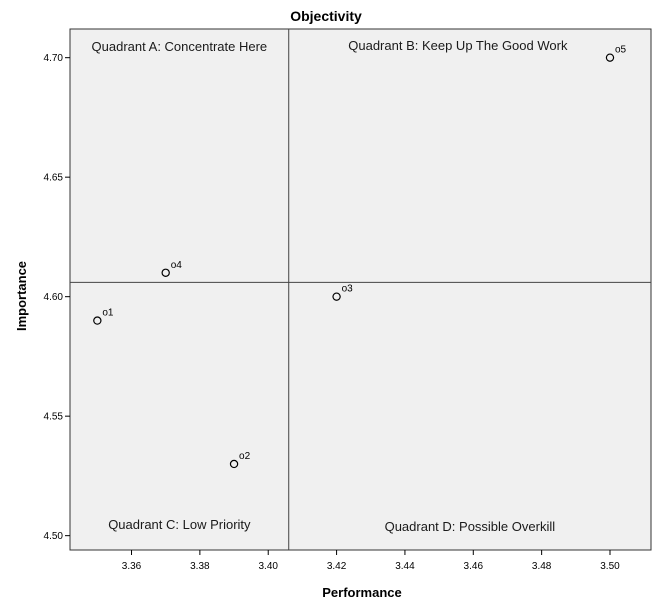 This screenshot has width=652, height=604. I want to click on y-tick-label: 4.55, so click(54, 417).